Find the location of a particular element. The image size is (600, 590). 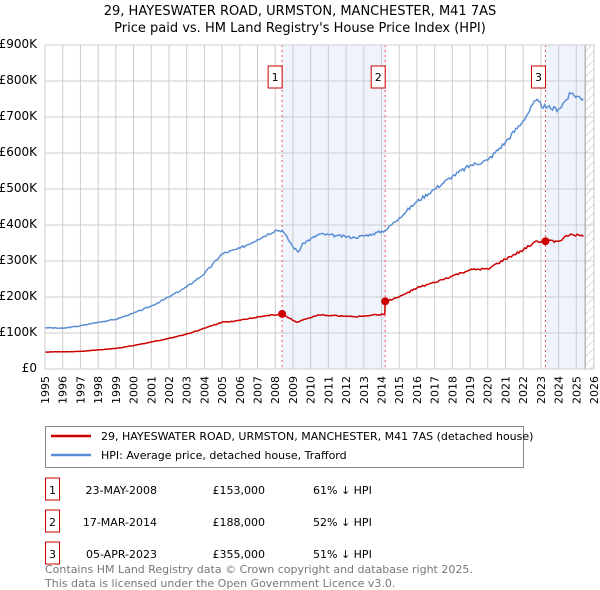

x-tick-label: 2021 is located at coordinates (505, 390).